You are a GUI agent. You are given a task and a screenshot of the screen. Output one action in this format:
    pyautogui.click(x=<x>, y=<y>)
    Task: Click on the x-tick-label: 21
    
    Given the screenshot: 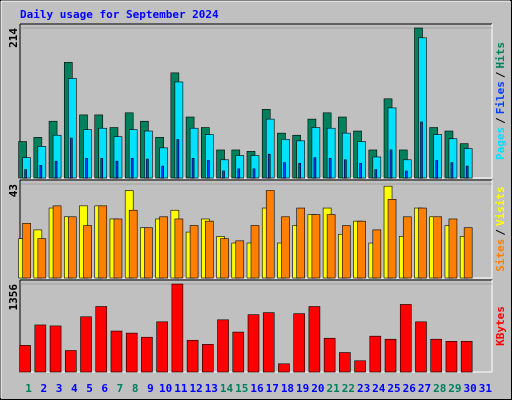 What is the action you would take?
    pyautogui.click(x=334, y=388)
    